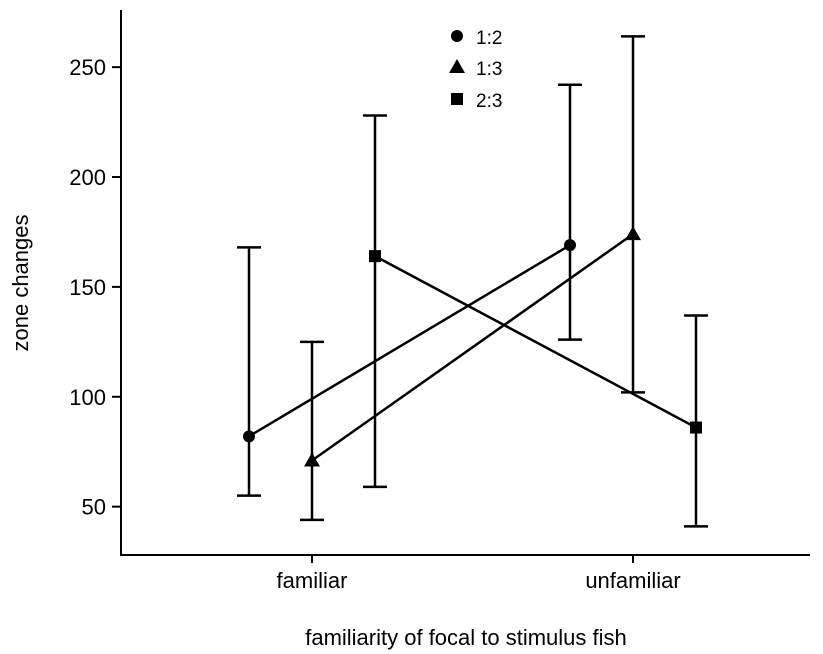 The height and width of the screenshot is (654, 823). I want to click on legend-label: 1:3, so click(489, 69).